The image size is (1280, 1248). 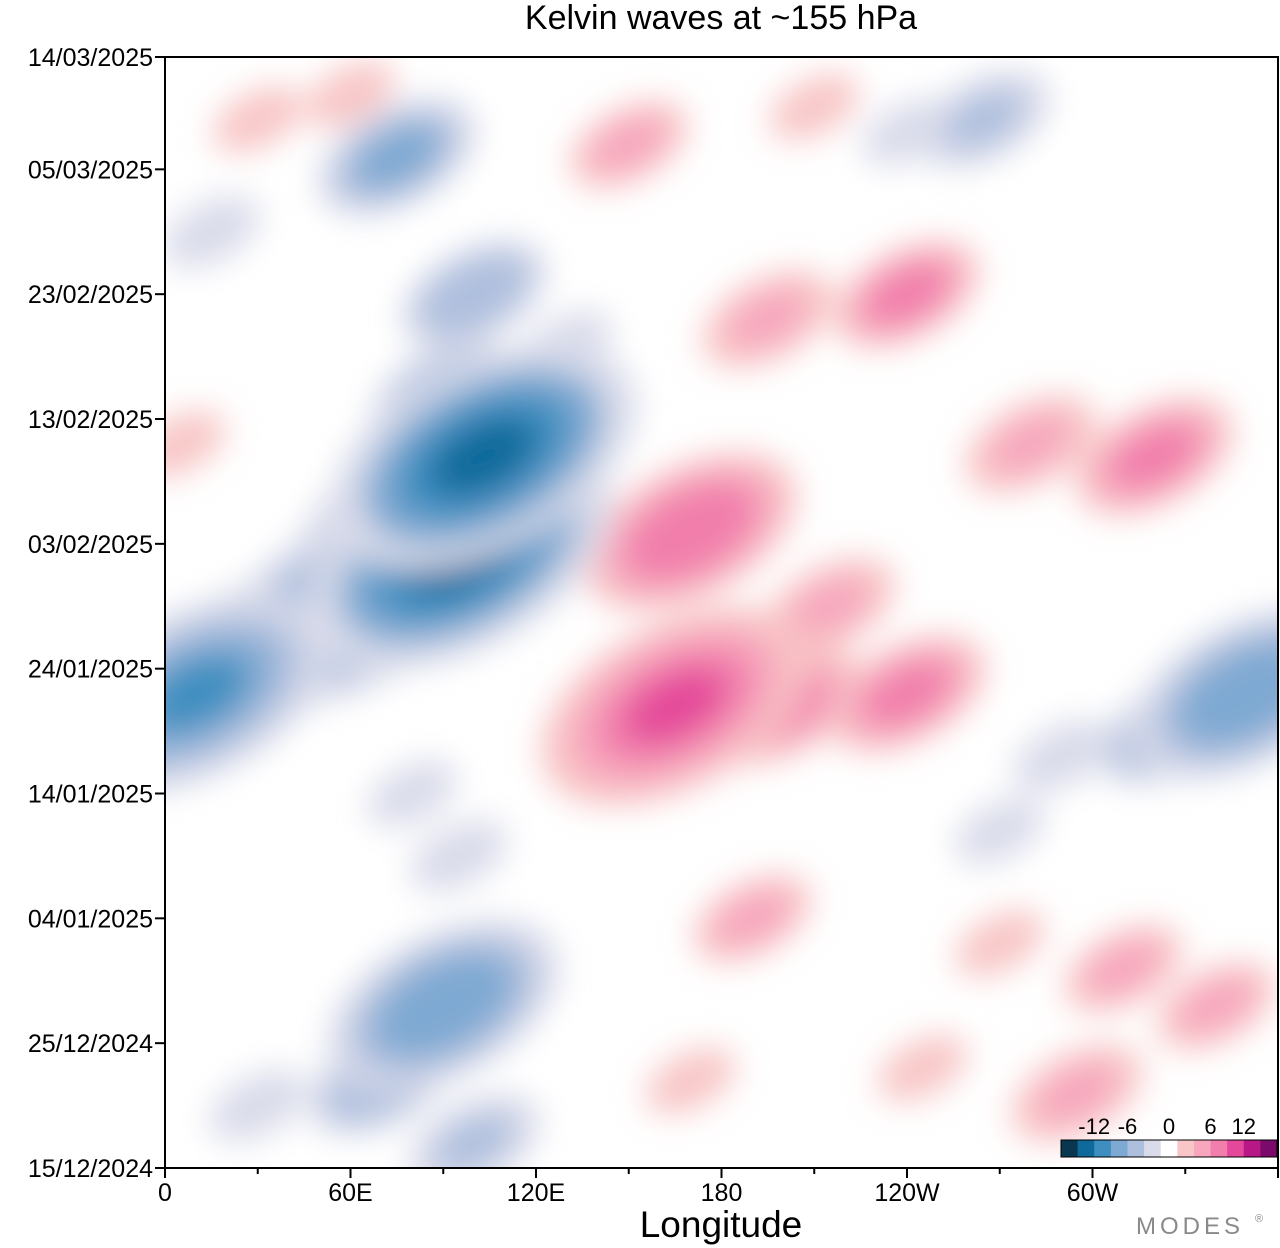 I want to click on x-axis-label: Longitude, so click(x=721, y=1224).